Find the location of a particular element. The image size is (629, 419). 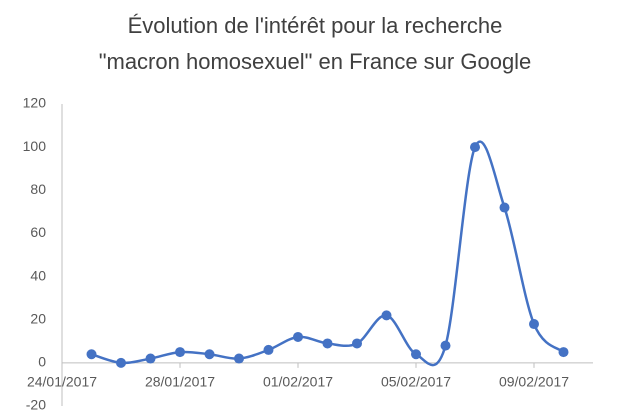

y-tick-label: 80 is located at coordinates (38, 189).